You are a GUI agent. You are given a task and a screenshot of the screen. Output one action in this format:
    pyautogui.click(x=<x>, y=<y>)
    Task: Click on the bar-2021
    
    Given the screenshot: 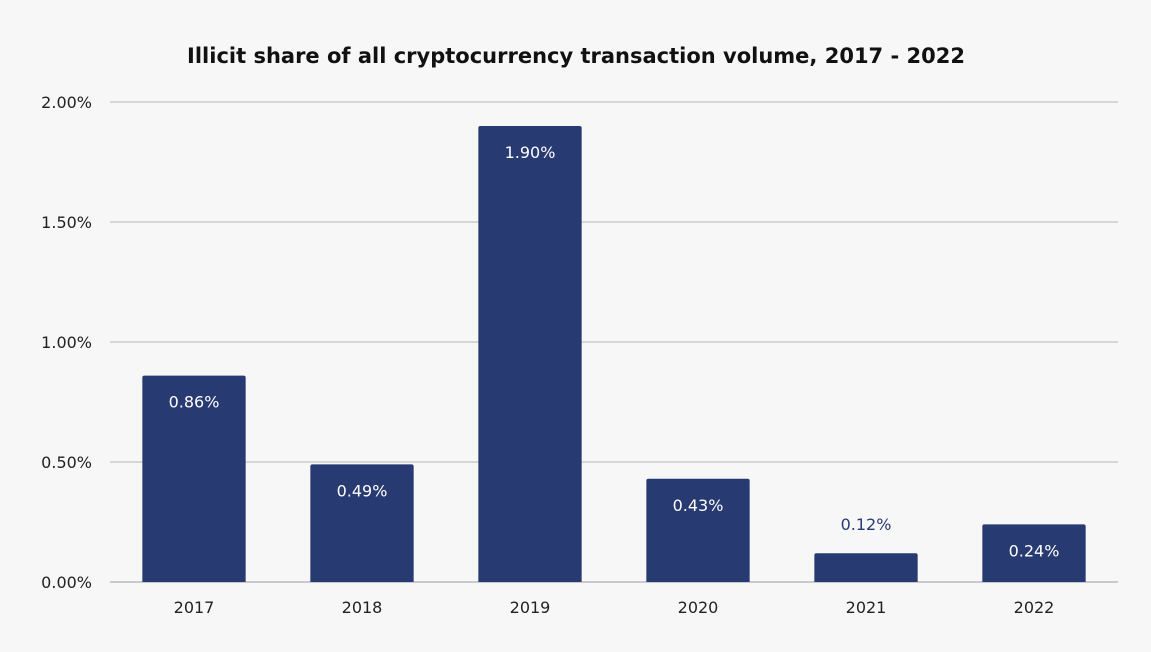 What is the action you would take?
    pyautogui.click(x=866, y=567)
    